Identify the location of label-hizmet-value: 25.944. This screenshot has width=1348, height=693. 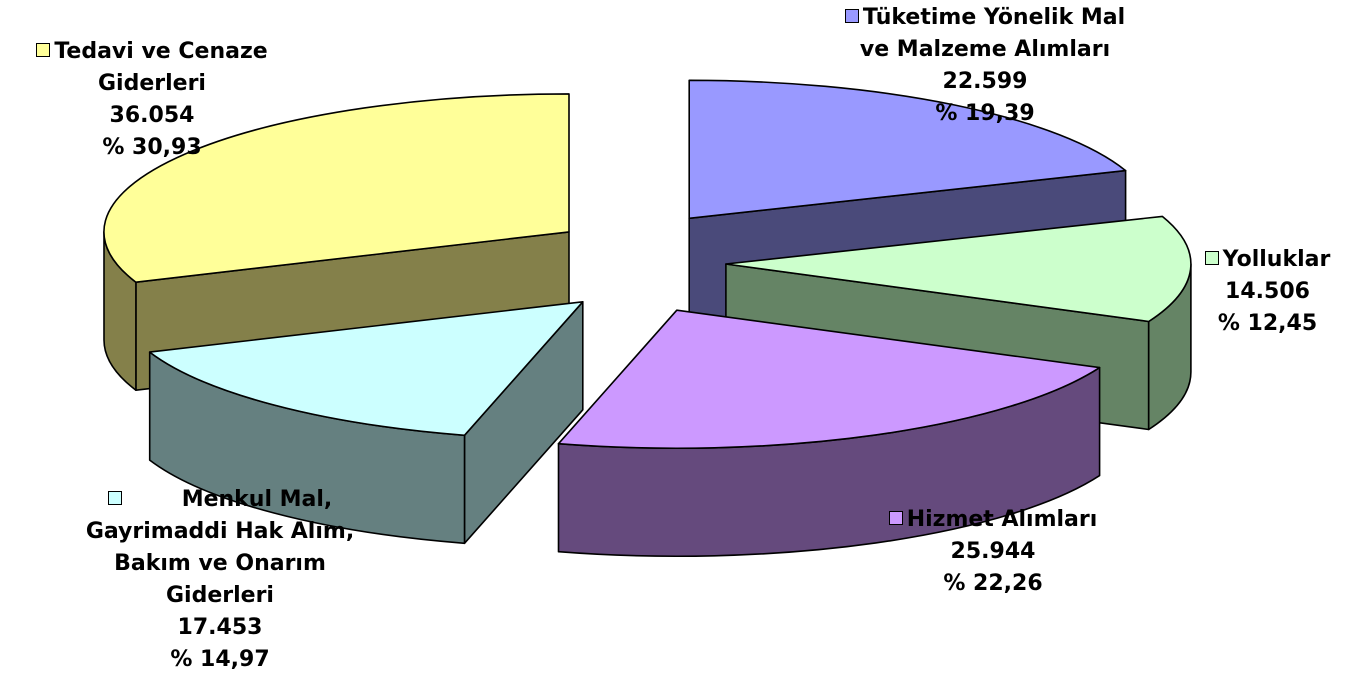
(993, 551).